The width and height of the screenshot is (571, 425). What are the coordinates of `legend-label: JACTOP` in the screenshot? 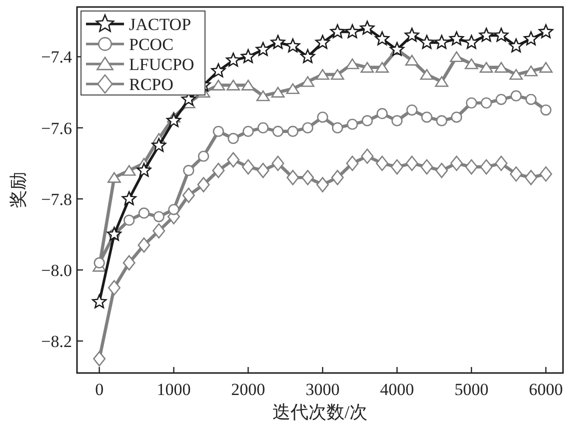 It's located at (160, 24).